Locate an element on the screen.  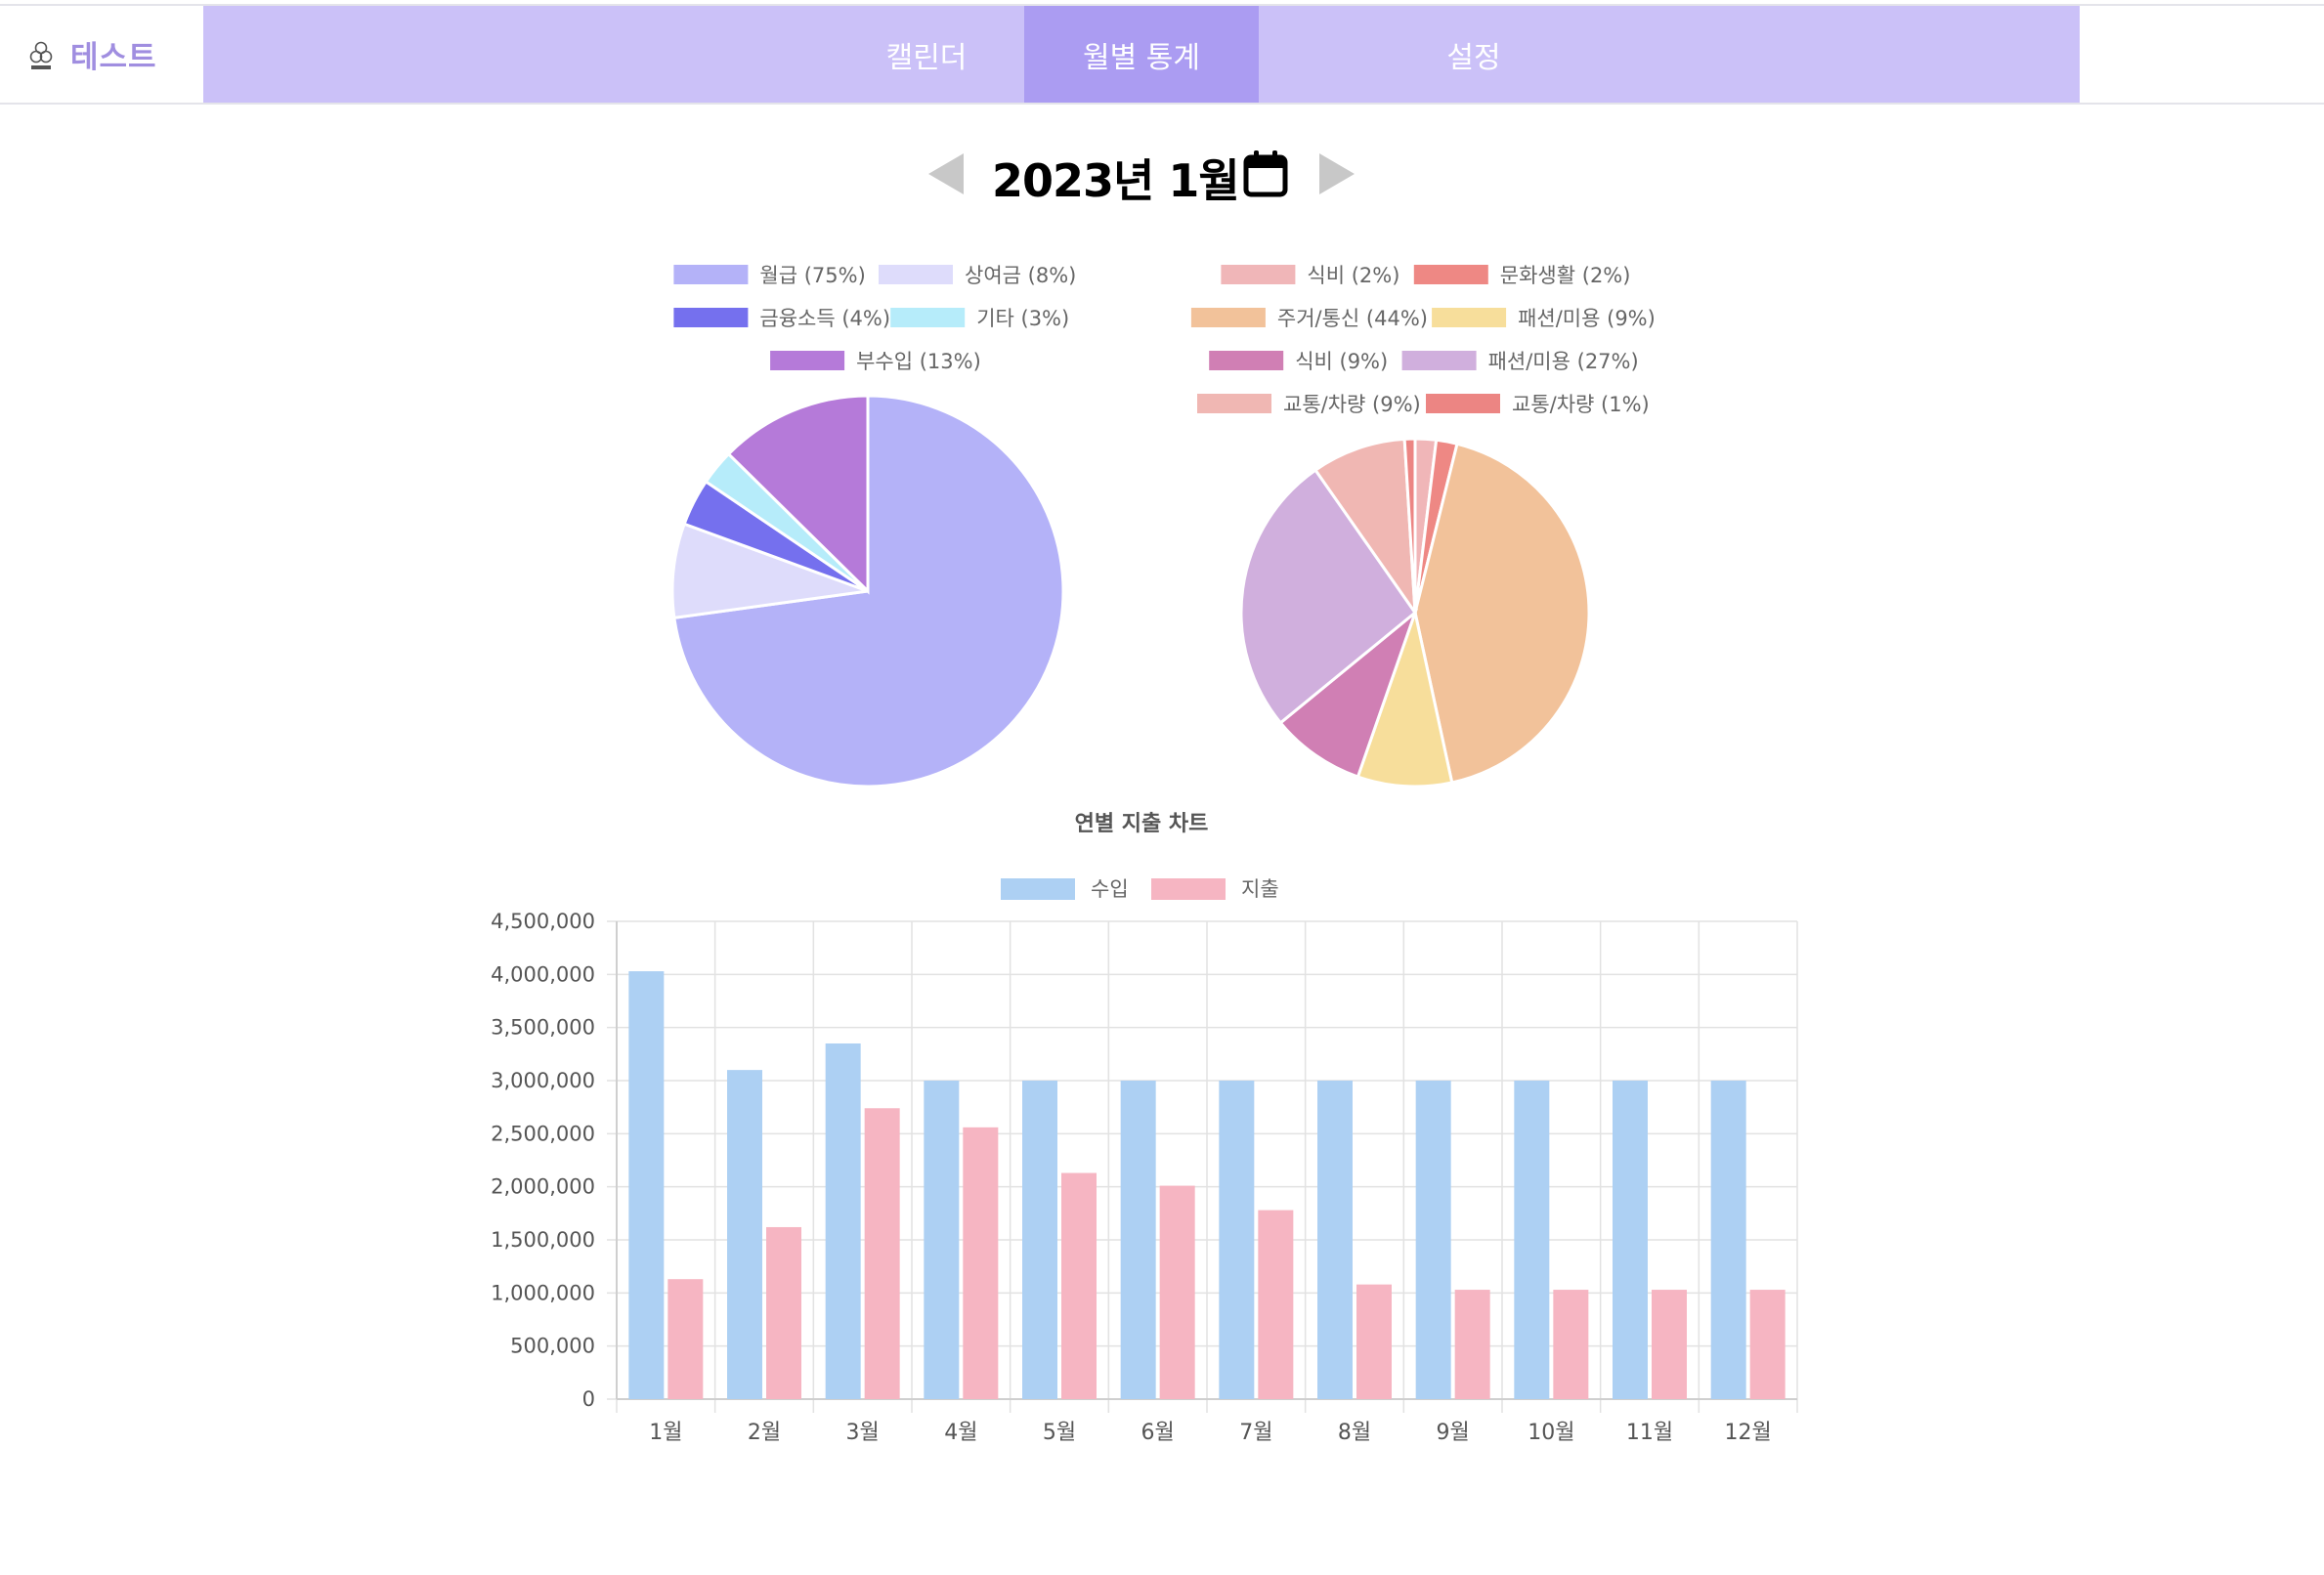
current-month-label: 2023년 1월 is located at coordinates (1116, 180).